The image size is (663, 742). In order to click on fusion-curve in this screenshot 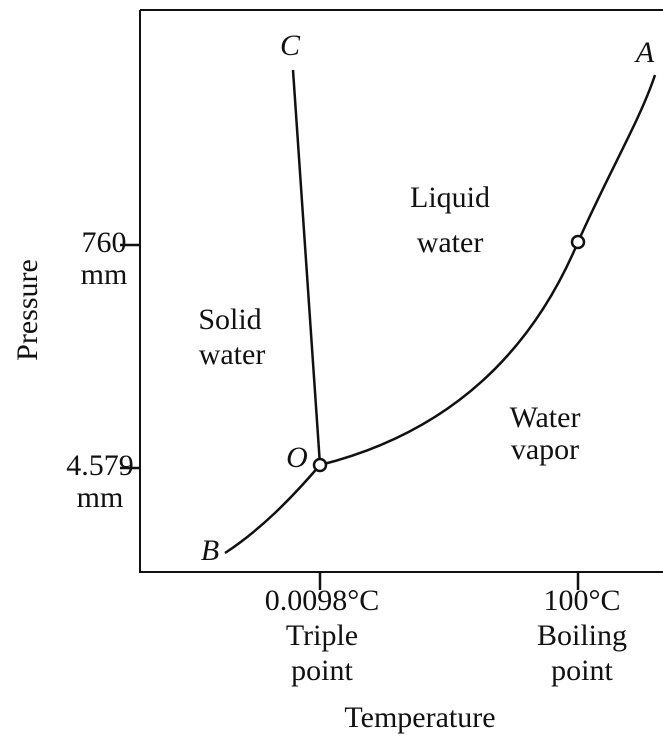, I will do `click(306, 267)`.